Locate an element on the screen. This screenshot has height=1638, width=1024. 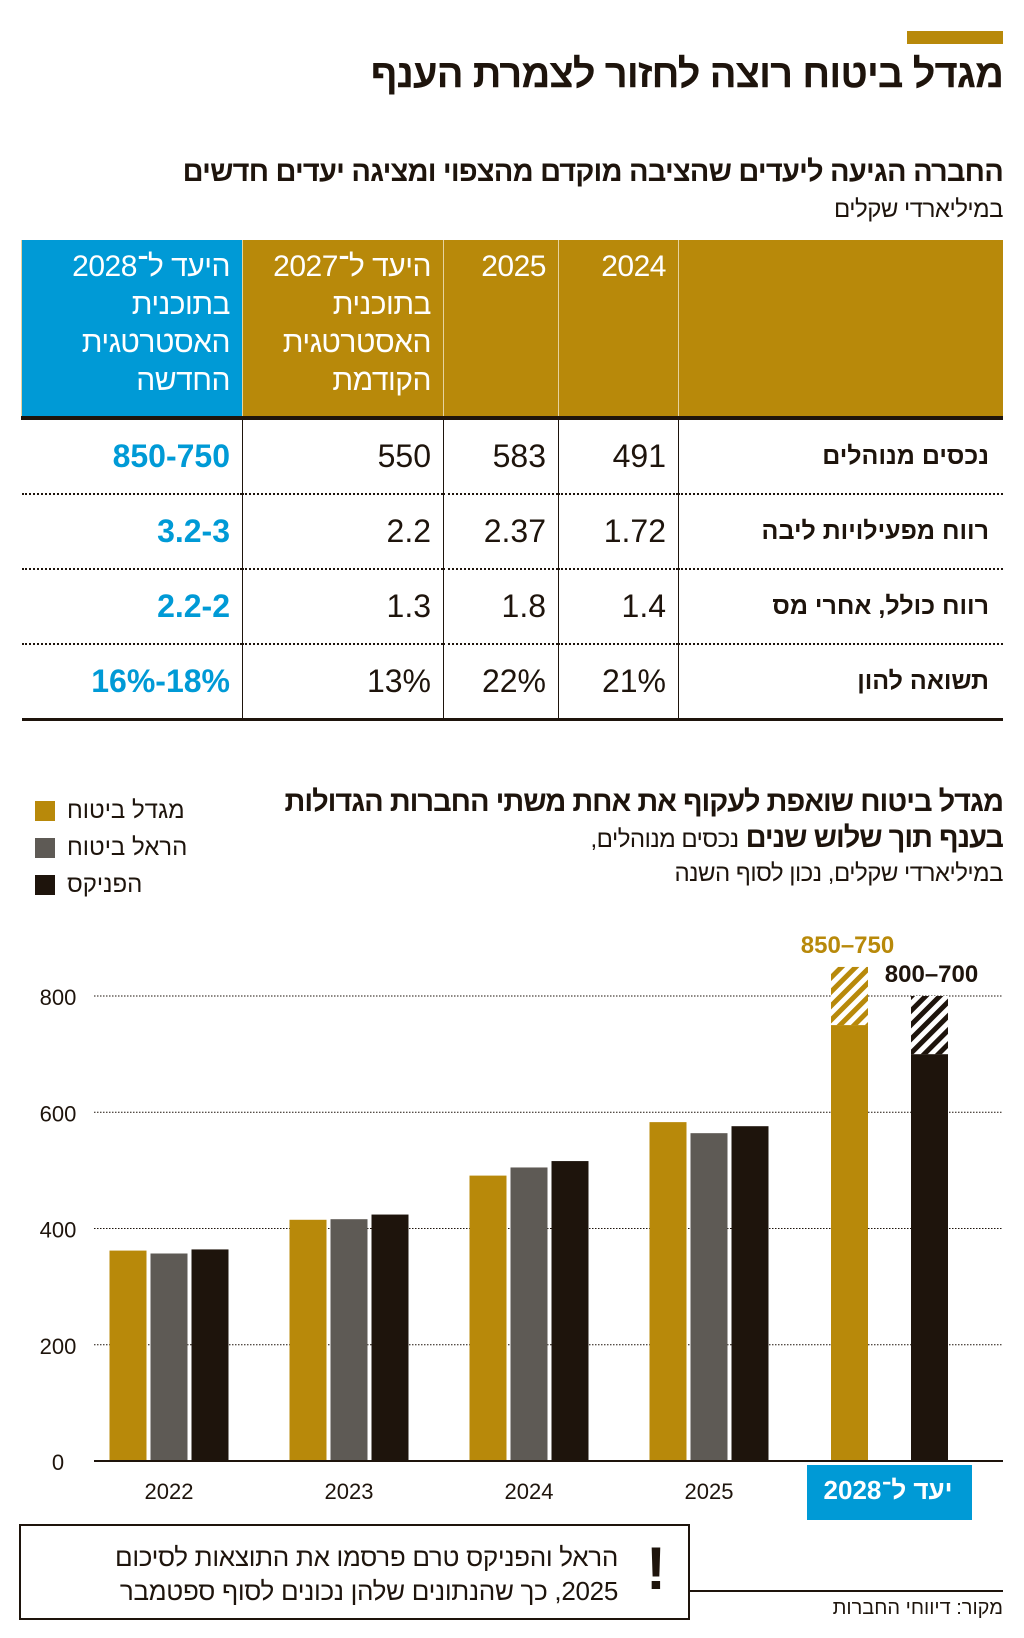
page-title: מגדל ביטוח רוצה לחזור לצמרת הענף is located at coordinates (687, 74).